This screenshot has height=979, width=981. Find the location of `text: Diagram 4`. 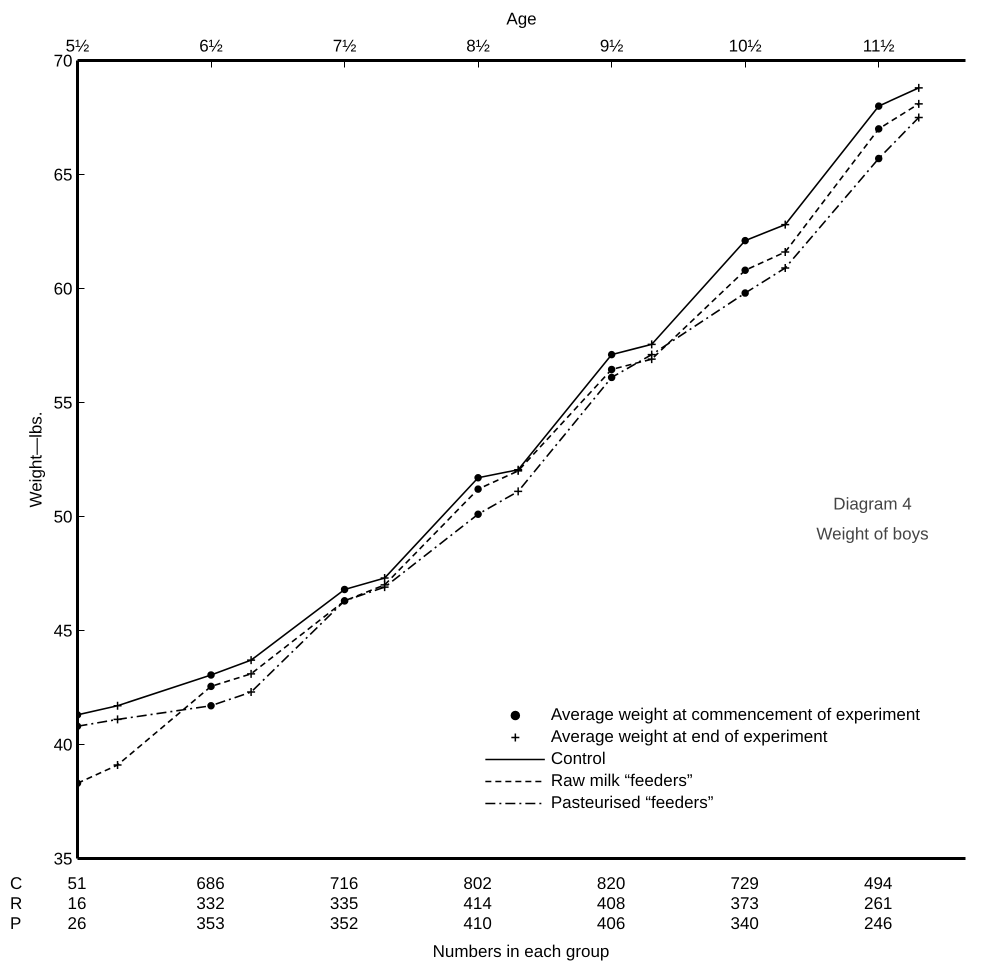

text: Diagram 4 is located at coordinates (872, 504).